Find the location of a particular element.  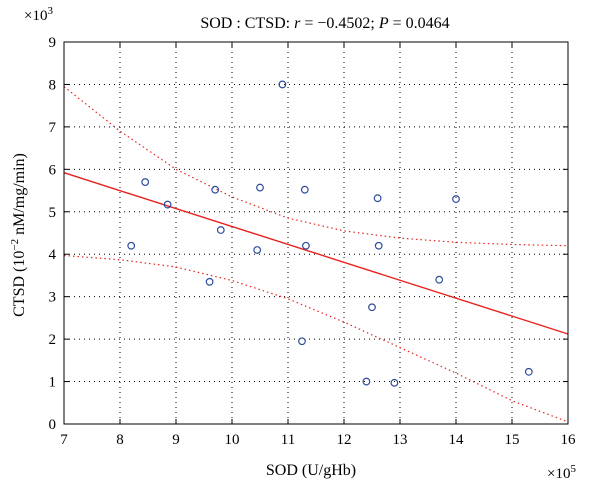

x-tick-label: 12 is located at coordinates (344, 440).